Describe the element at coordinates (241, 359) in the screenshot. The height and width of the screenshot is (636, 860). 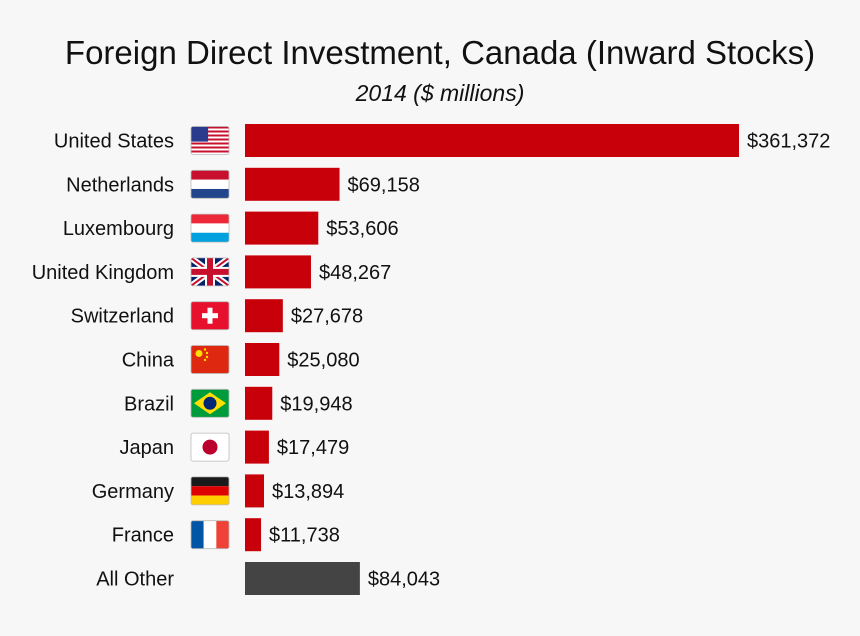
I see `bar-row-china: China $25,080` at that location.